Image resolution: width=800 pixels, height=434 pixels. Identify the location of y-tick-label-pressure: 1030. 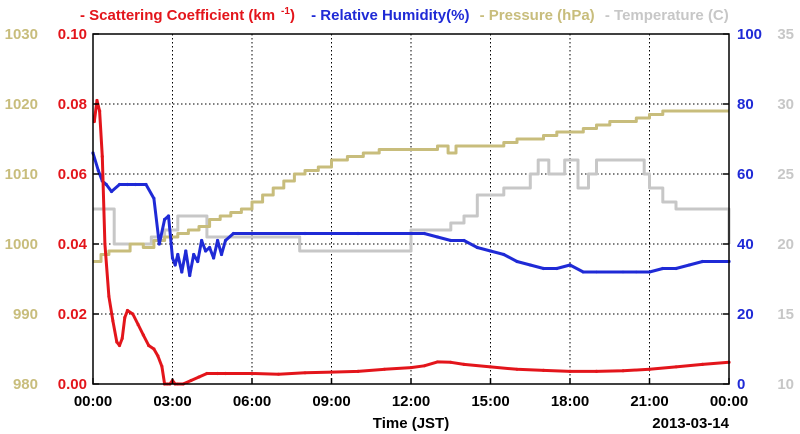
(21, 34).